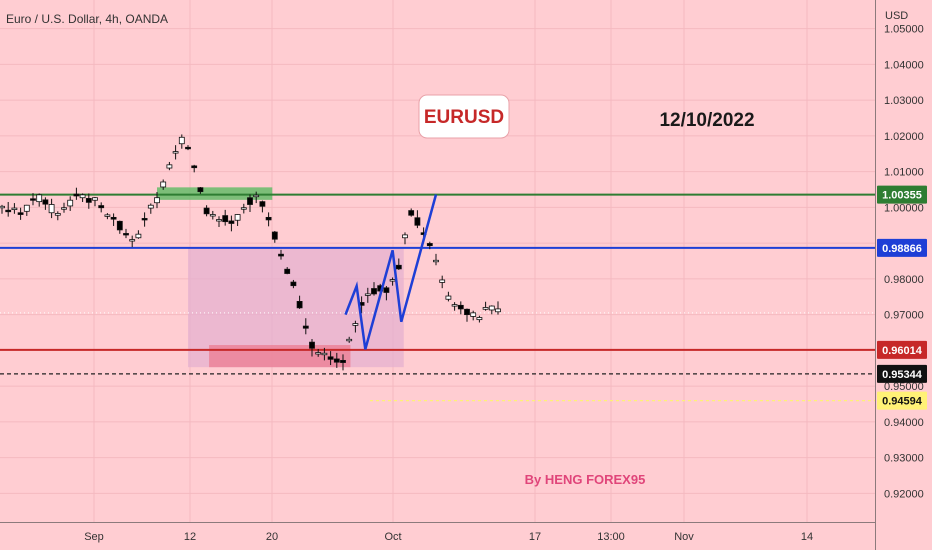 Image resolution: width=932 pixels, height=550 pixels. I want to click on projection-path, so click(391, 272).